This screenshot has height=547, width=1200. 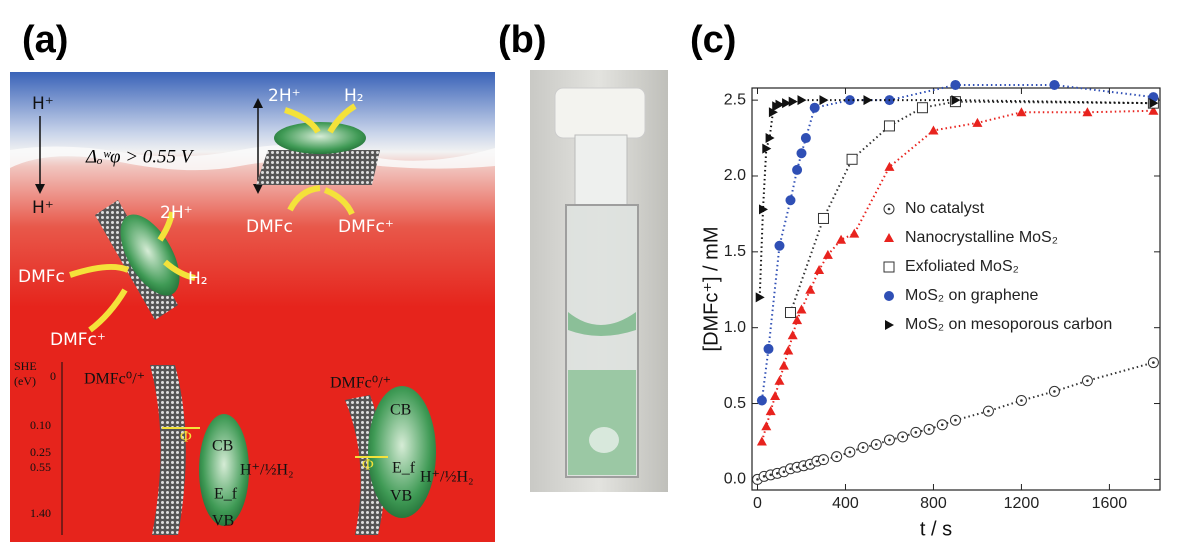 I want to click on fit-line, so click(x=955, y=421).